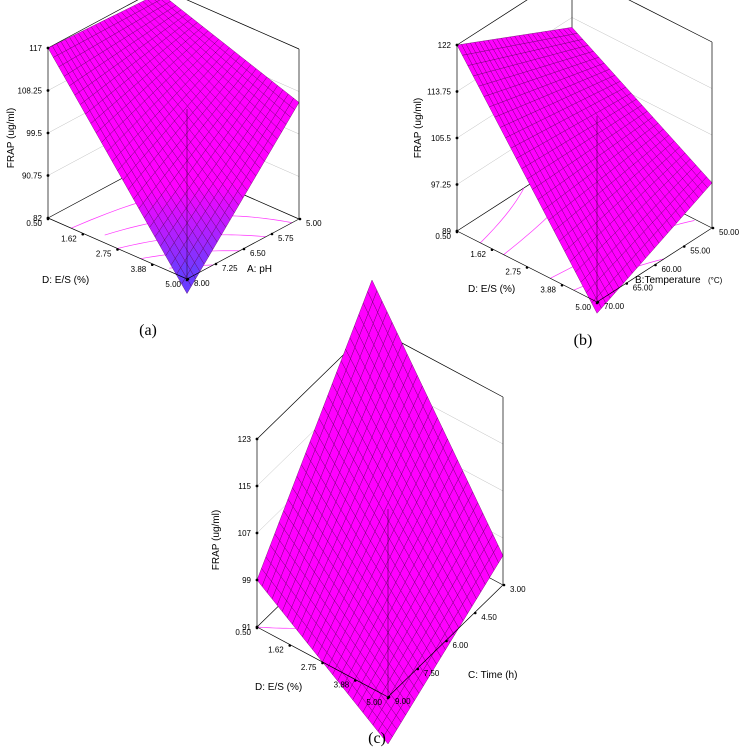  Describe the element at coordinates (148, 330) in the screenshot. I see `panel-label: (a)` at that location.